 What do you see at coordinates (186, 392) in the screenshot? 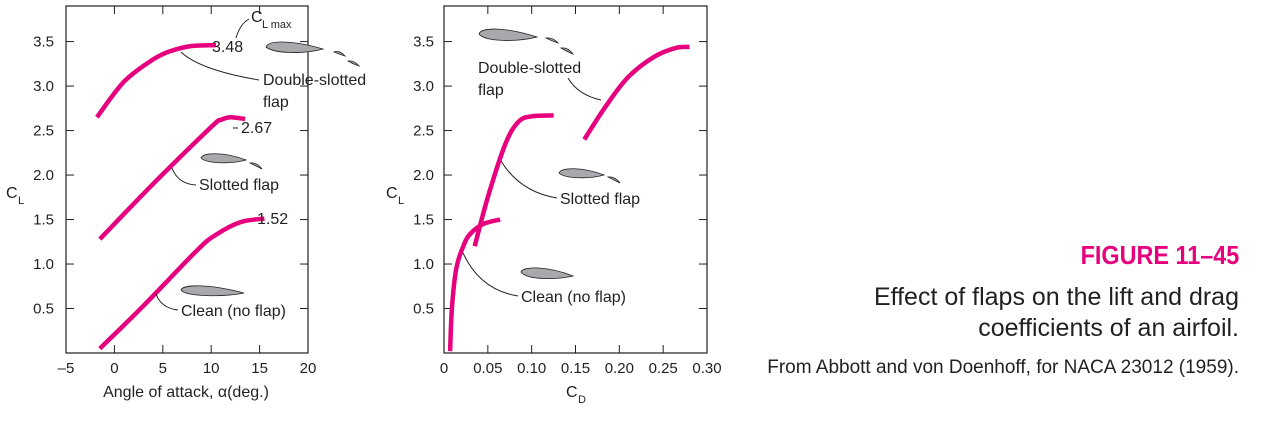
I see `x-axis-label: Angle of attack, α(deg.)` at bounding box center [186, 392].